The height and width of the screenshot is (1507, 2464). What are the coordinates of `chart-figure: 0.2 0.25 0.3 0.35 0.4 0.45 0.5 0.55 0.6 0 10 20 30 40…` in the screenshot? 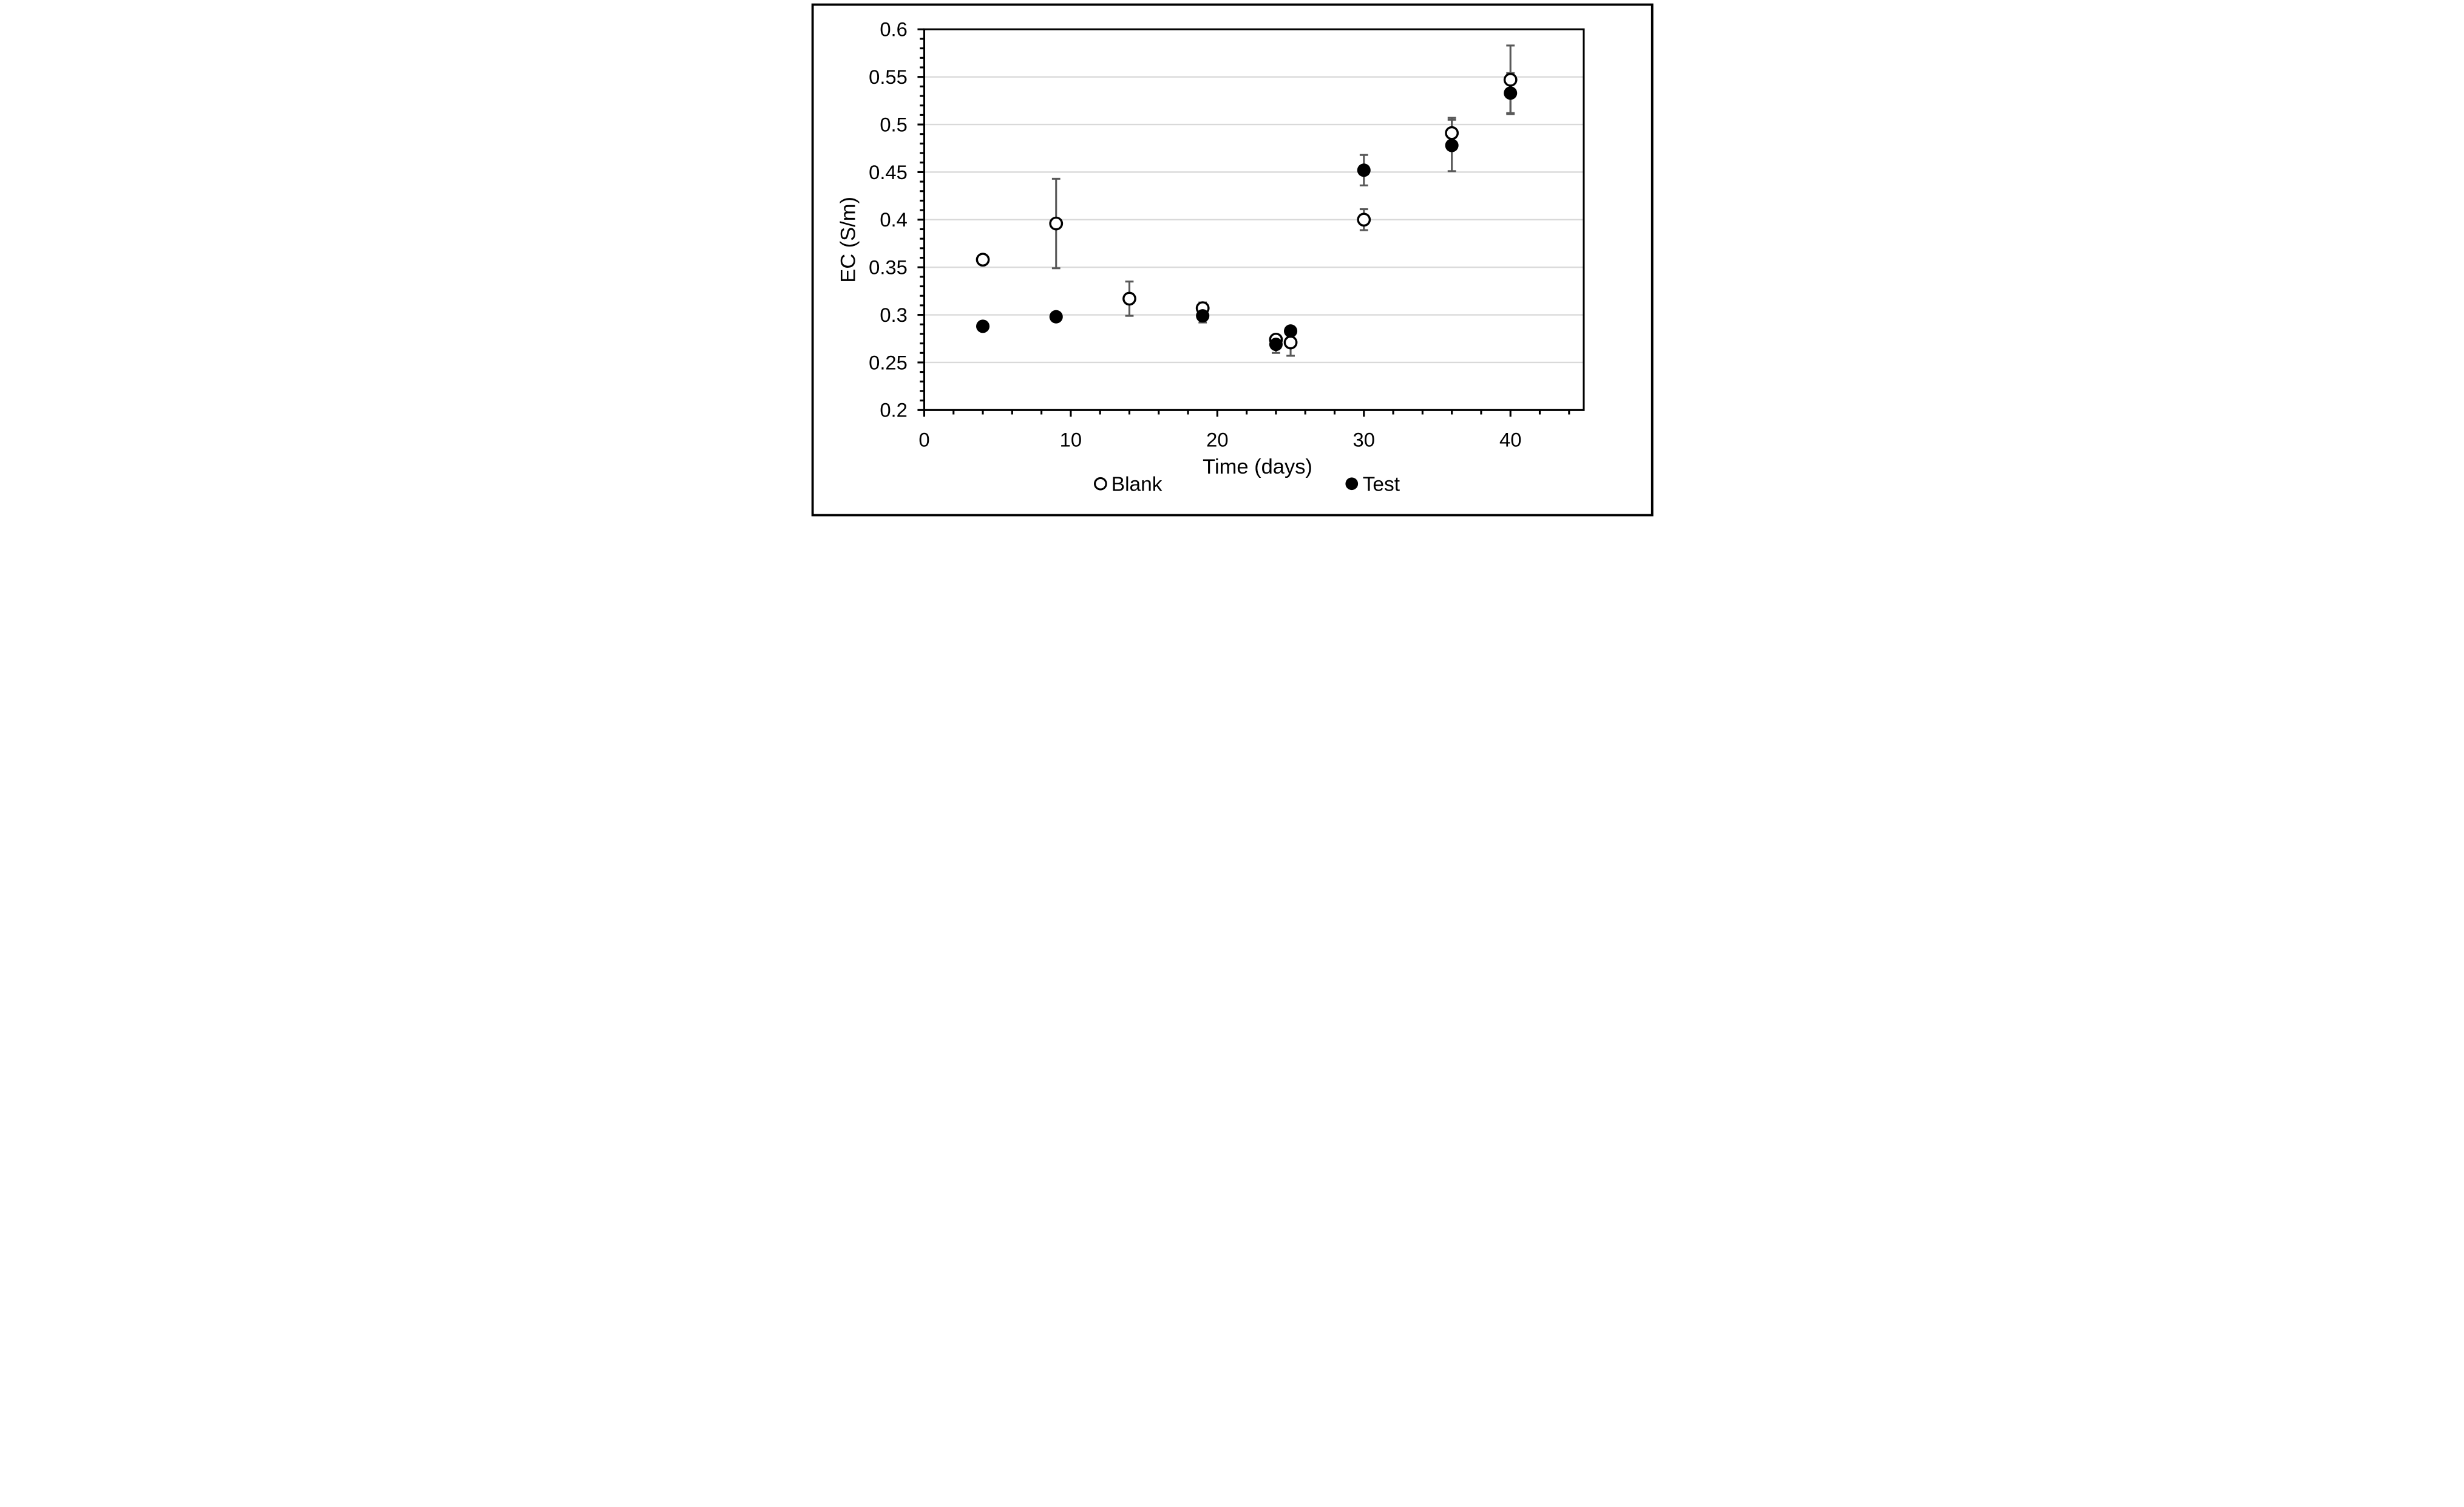 It's located at (1232, 260).